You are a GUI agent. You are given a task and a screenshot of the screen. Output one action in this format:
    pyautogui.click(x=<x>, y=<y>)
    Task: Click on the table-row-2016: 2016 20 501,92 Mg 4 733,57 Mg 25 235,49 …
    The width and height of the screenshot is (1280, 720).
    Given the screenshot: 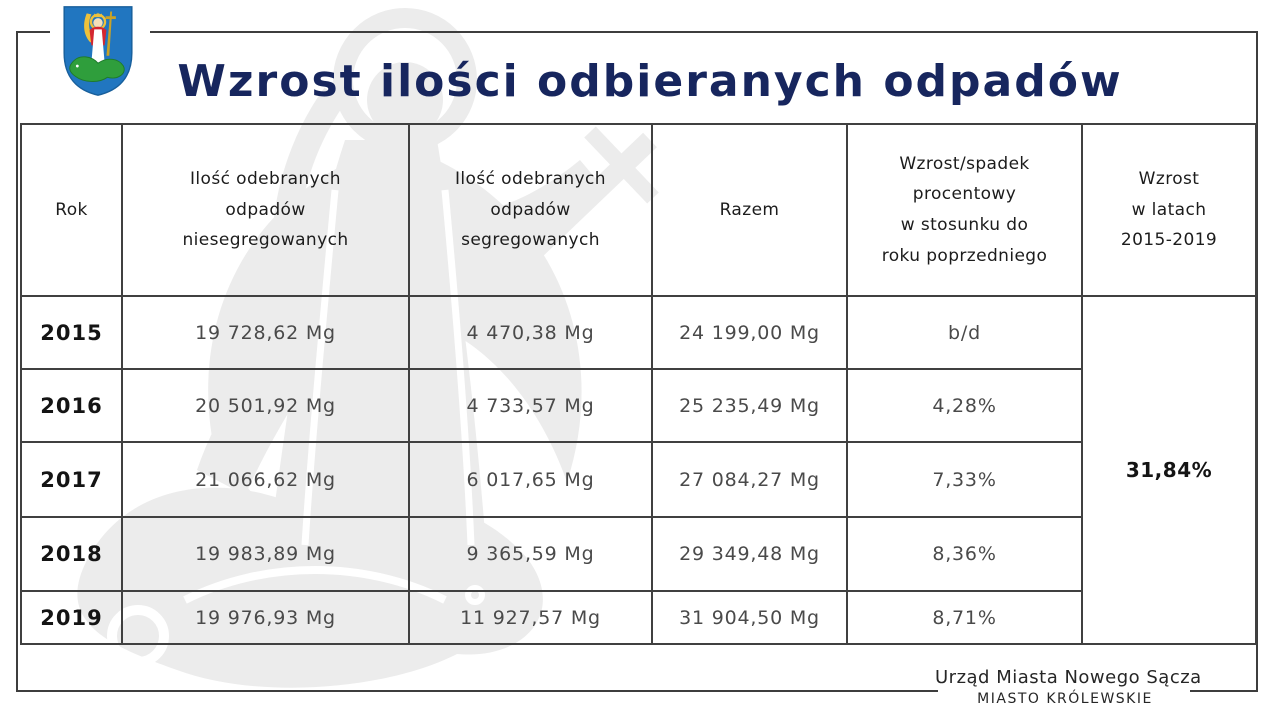 What is the action you would take?
    pyautogui.click(x=638, y=405)
    